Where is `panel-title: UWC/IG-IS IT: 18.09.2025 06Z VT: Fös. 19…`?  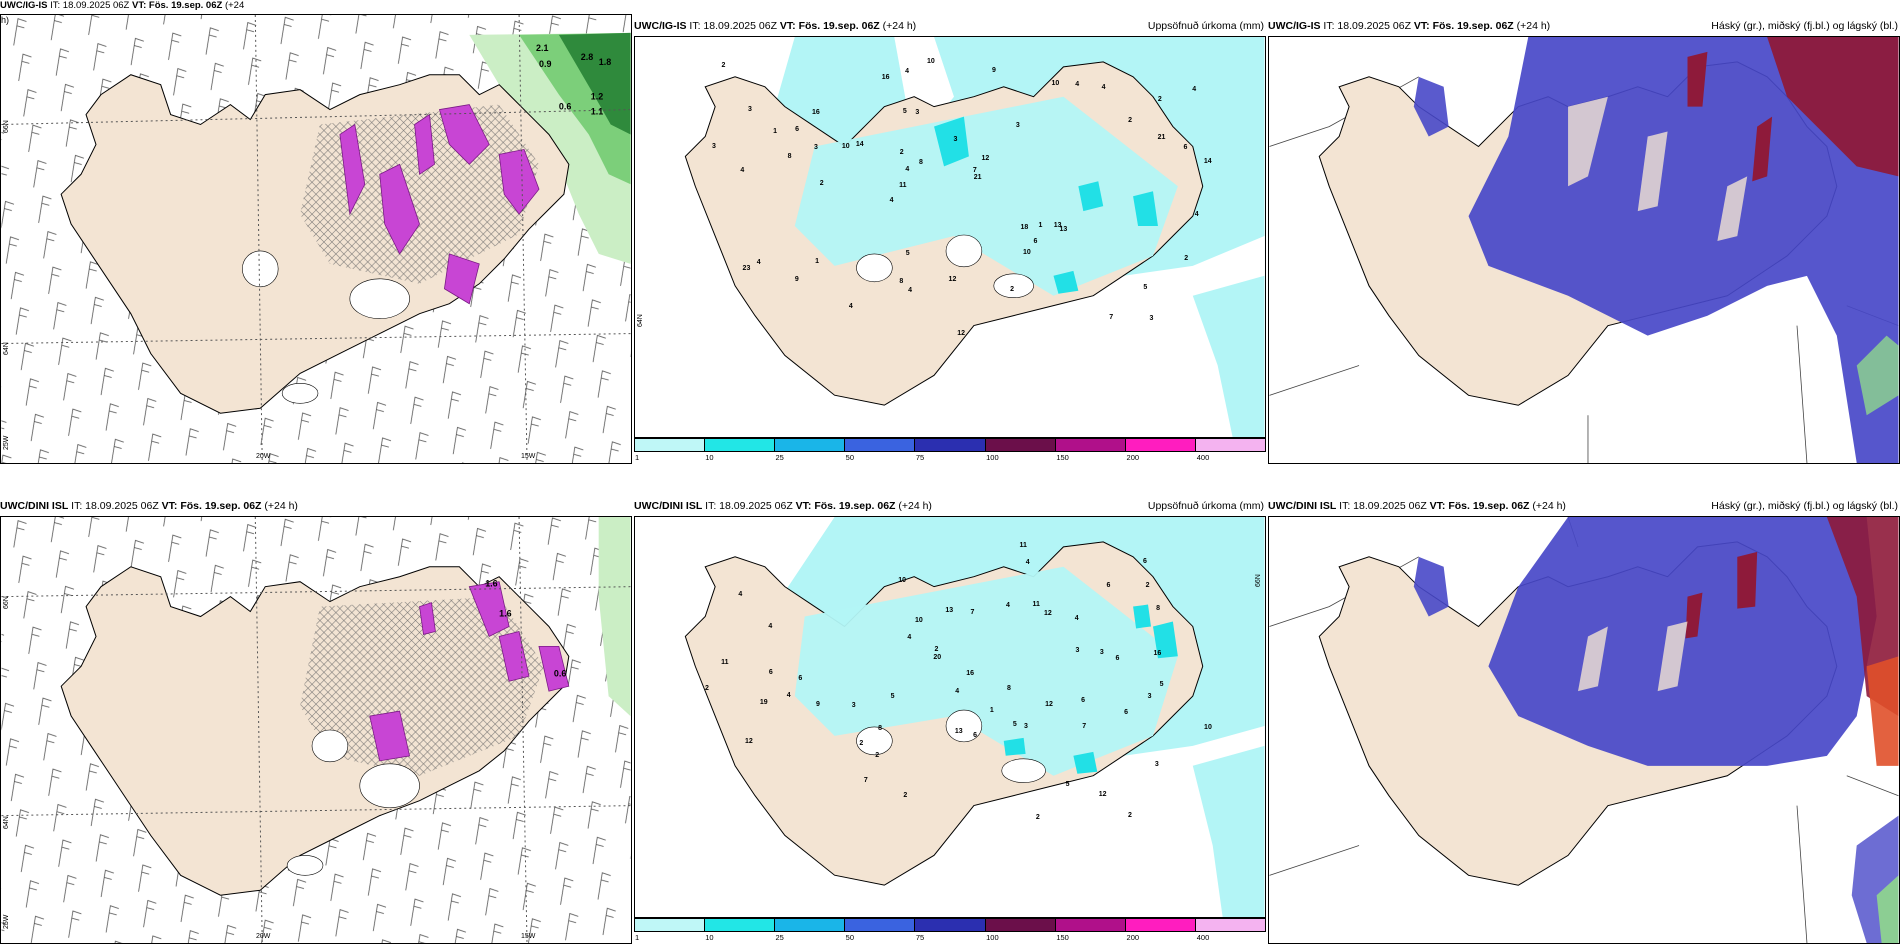
panel-title: UWC/IG-IS IT: 18.09.2025 06Z VT: Fös. 19… is located at coordinates (1584, 26).